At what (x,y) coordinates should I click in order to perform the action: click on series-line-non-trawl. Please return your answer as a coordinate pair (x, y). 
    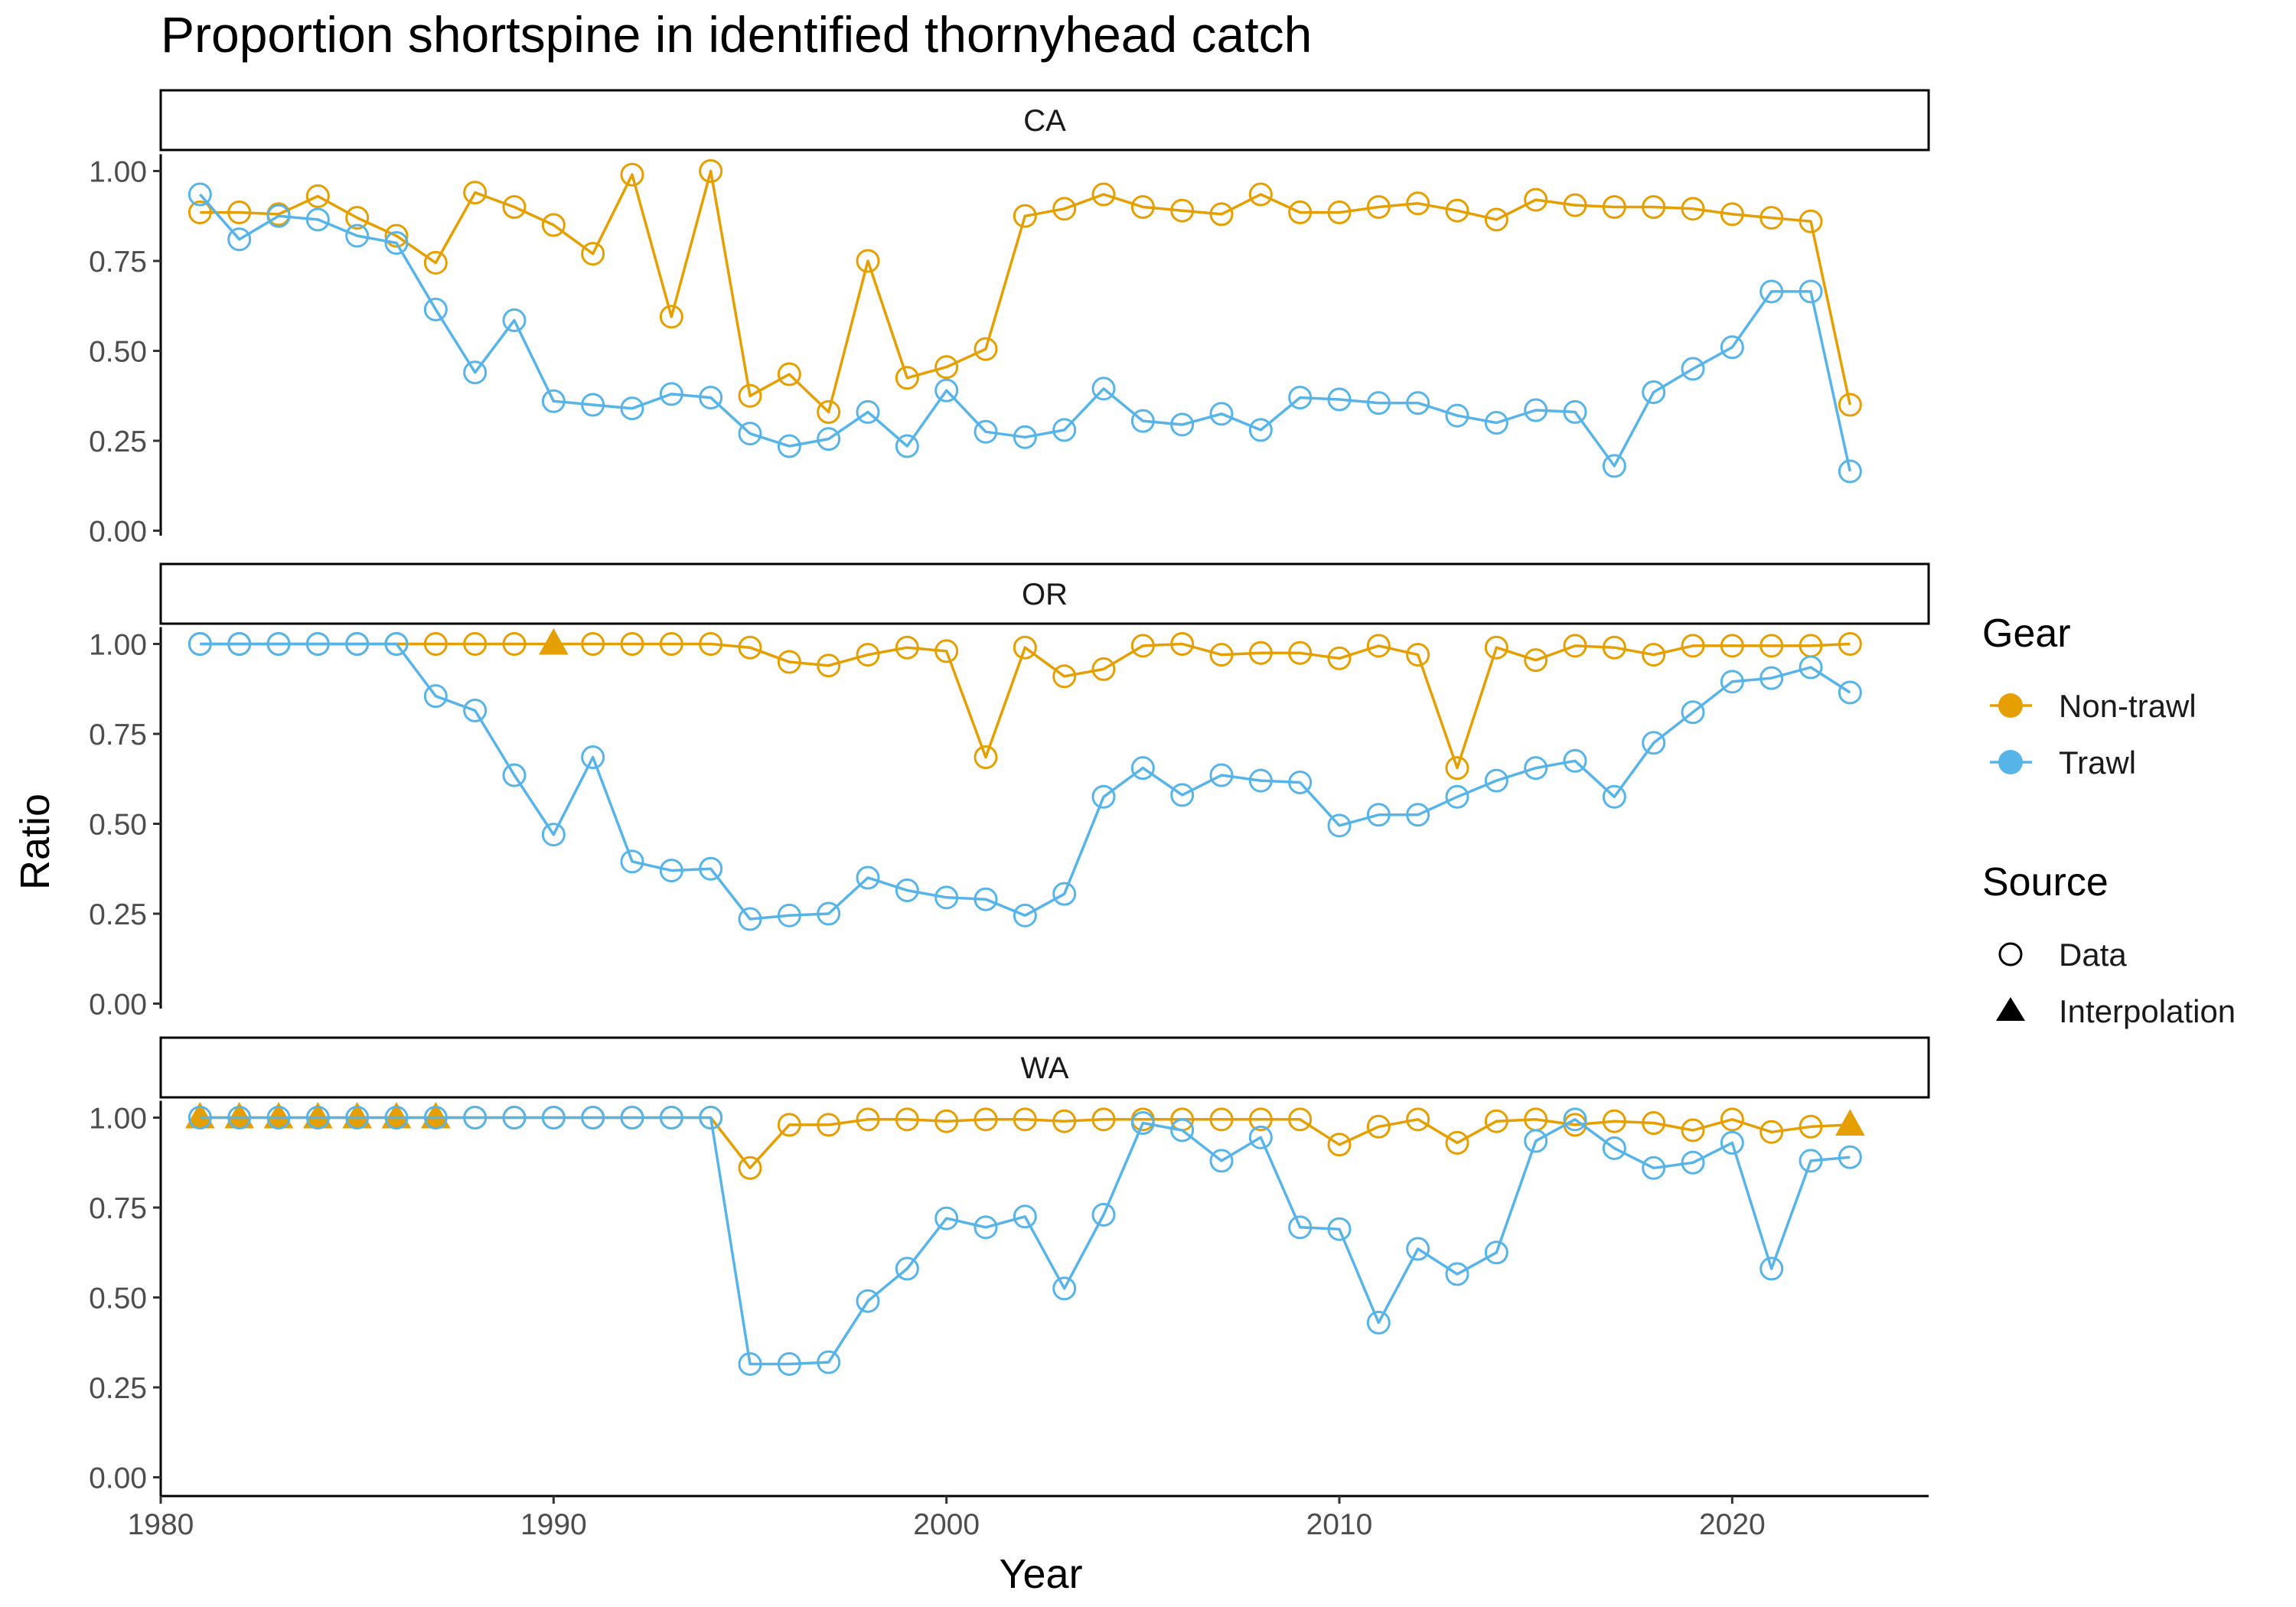
    Looking at the image, I should click on (1025, 706).